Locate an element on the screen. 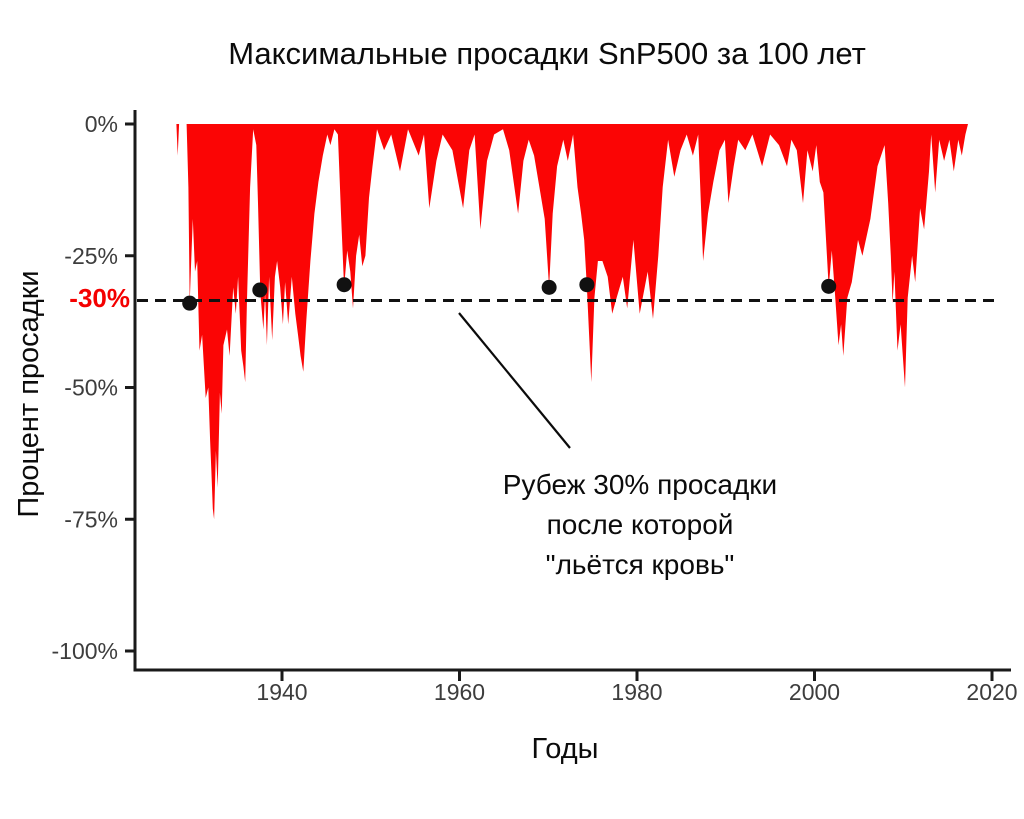  y-tick-label: -25% is located at coordinates (91, 256).